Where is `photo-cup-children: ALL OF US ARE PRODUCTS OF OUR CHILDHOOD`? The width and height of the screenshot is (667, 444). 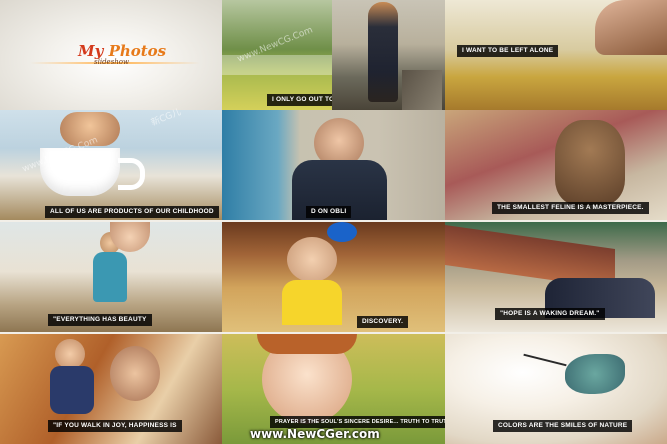 photo-cup-children: ALL OF US ARE PRODUCTS OF OUR CHILDHOOD is located at coordinates (111, 165).